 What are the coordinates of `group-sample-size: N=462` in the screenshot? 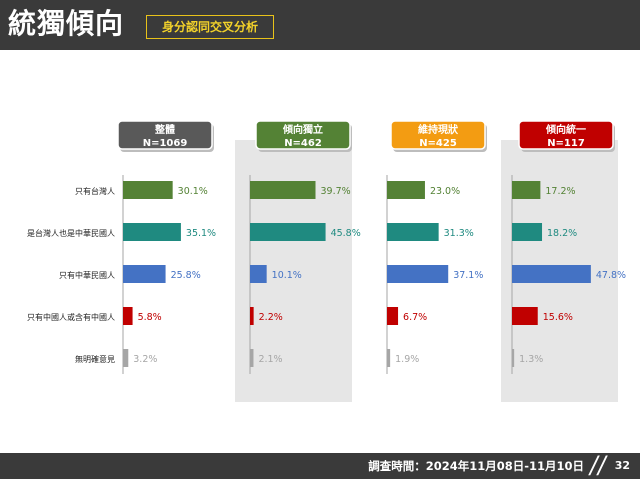 It's located at (303, 143).